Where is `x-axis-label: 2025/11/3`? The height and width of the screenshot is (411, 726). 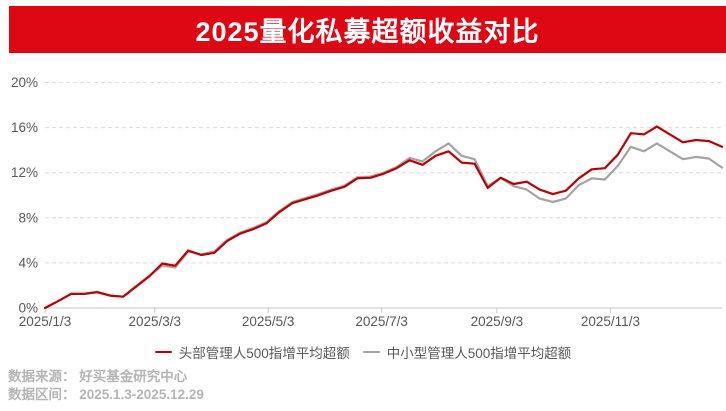
x-axis-label: 2025/11/3 is located at coordinates (610, 321).